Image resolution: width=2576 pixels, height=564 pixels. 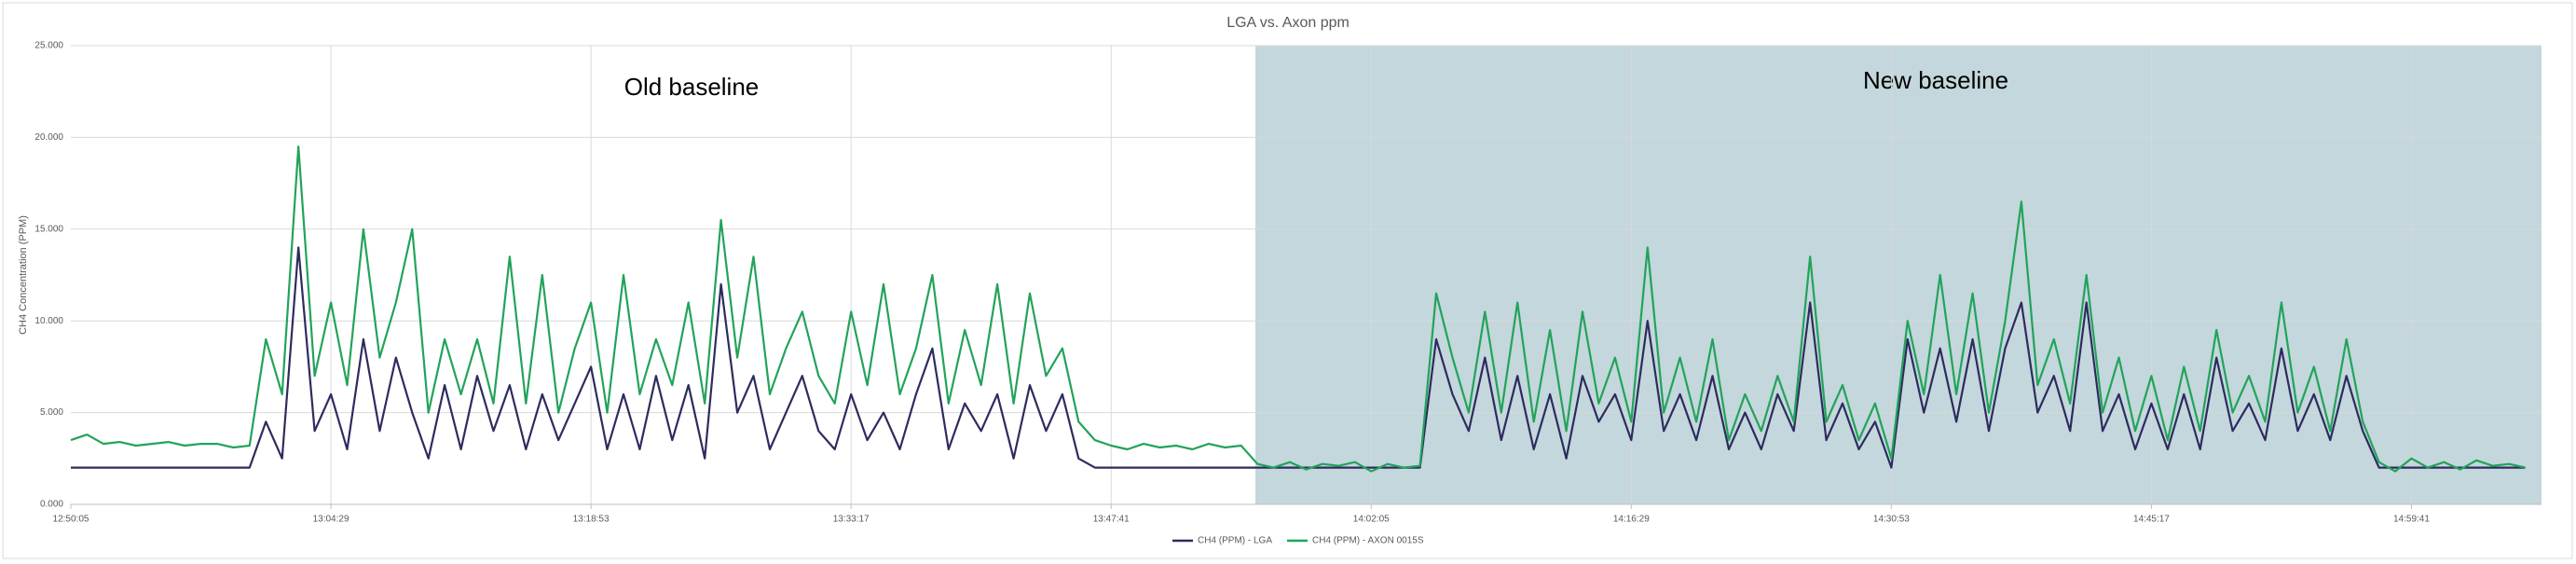 What do you see at coordinates (692, 87) in the screenshot?
I see `annotation: Old baseline` at bounding box center [692, 87].